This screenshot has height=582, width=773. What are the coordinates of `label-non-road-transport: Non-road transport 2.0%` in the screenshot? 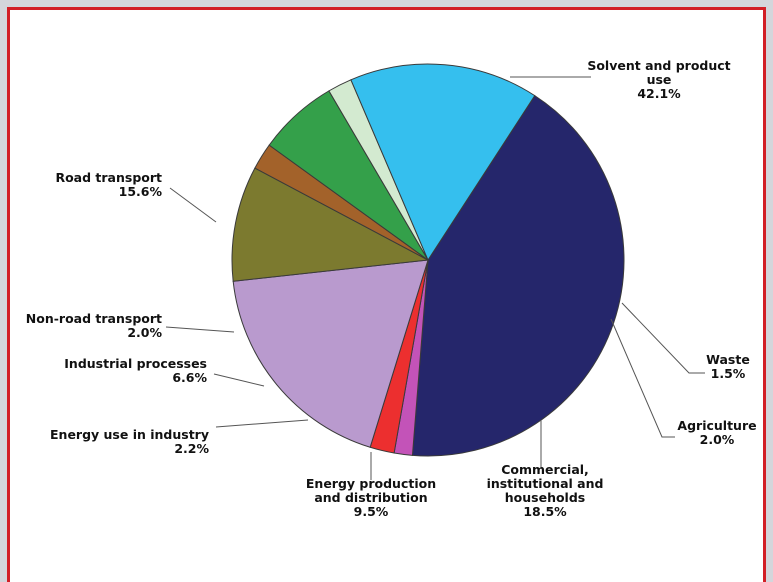 It's located at (94, 325).